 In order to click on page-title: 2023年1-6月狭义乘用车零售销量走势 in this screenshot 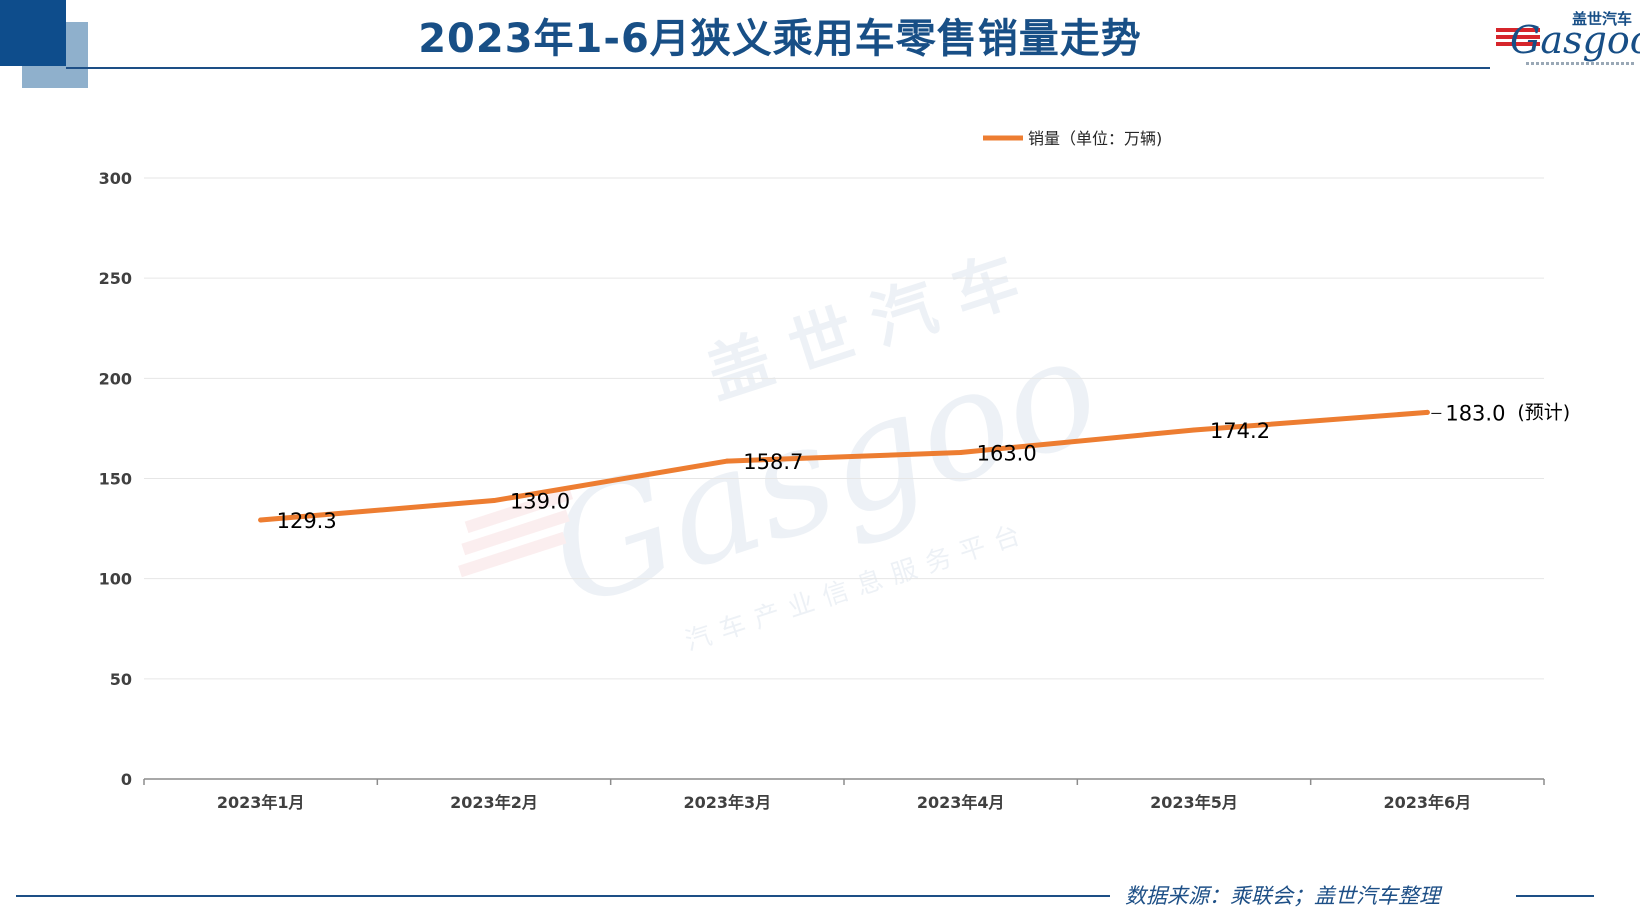, I will do `click(780, 39)`.